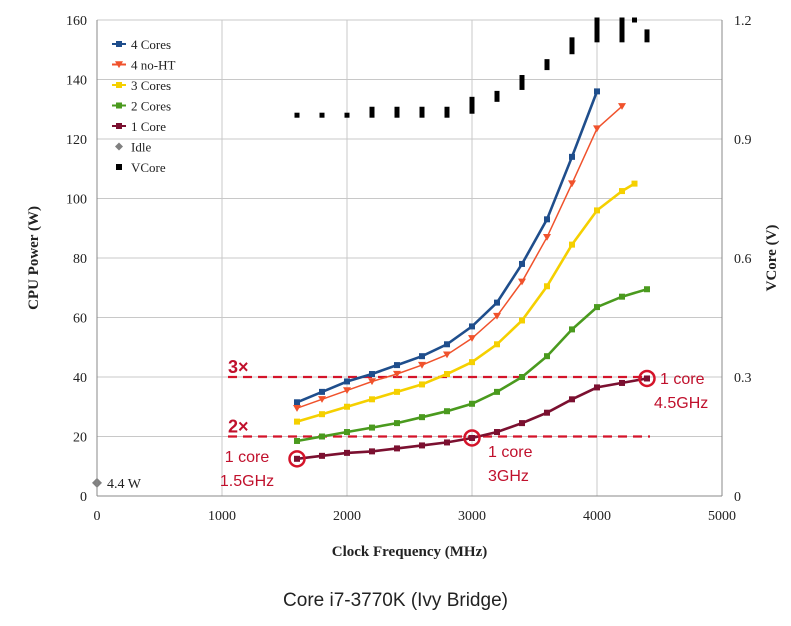 The image size is (791, 626). I want to click on y-tick-label: 80, so click(80, 259).